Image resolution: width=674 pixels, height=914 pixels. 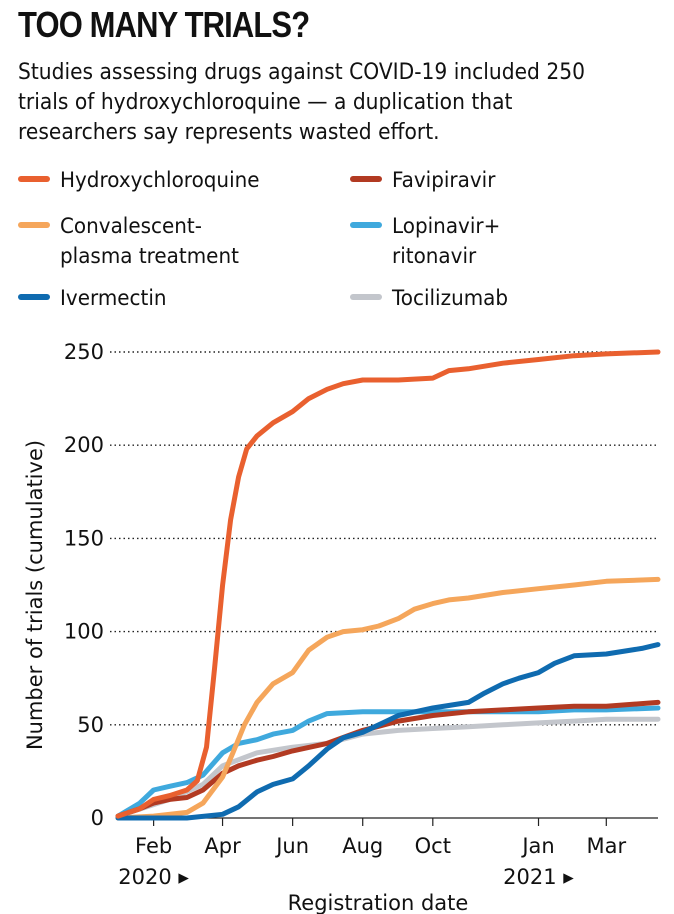 I want to click on legend-item-convalescent-plasma: Convalescent- plasma treatment, so click(x=133, y=241).